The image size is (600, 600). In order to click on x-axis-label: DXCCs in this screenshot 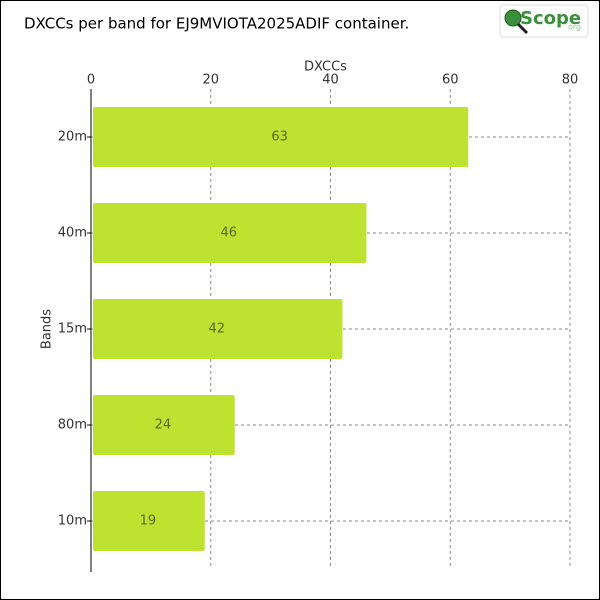, I will do `click(325, 67)`.